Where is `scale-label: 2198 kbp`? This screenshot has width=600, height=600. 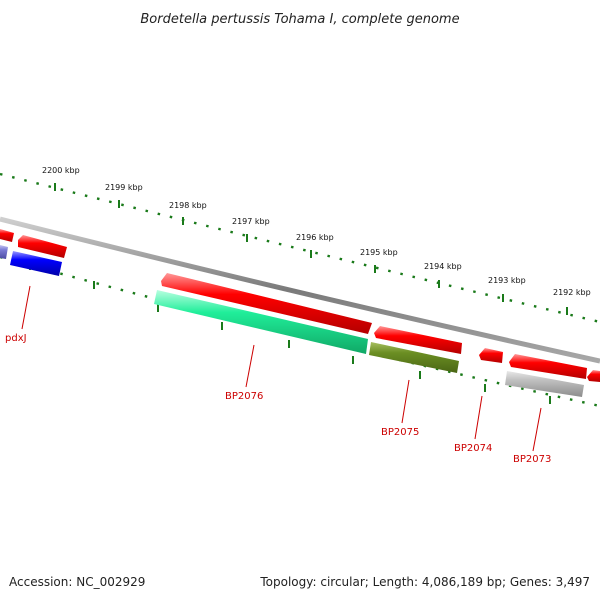
scale-label: 2198 kbp is located at coordinates (188, 205).